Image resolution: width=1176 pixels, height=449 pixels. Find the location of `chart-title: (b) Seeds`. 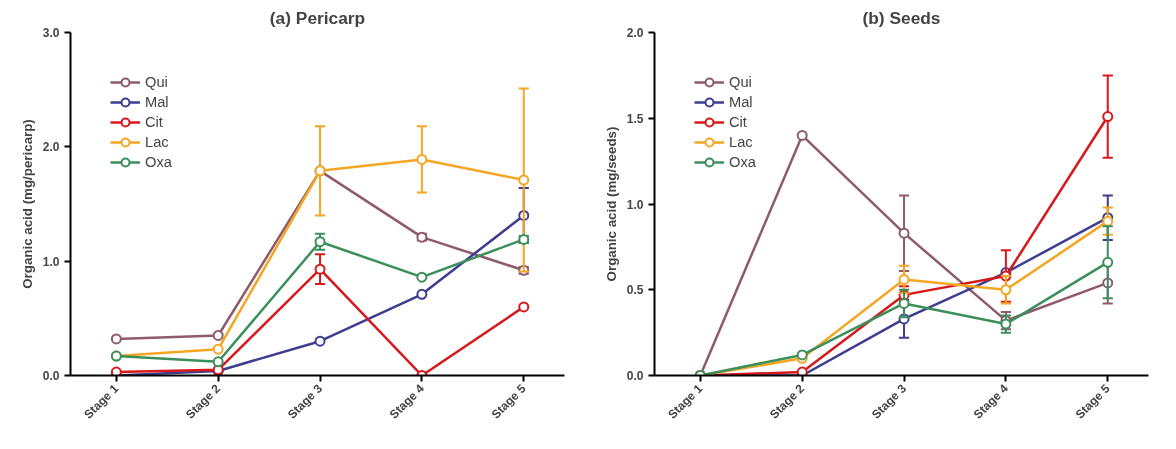

chart-title: (b) Seeds is located at coordinates (901, 17).